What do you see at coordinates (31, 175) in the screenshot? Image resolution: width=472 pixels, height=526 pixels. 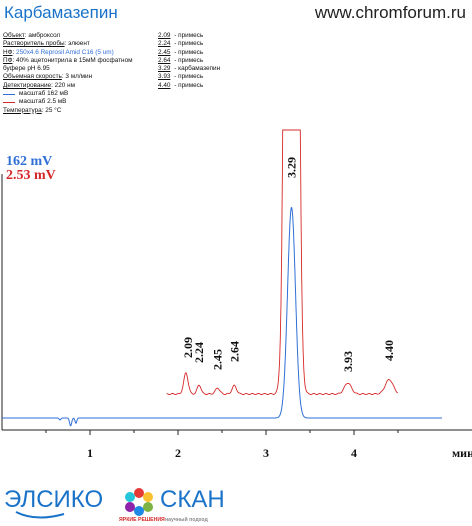 I see `scale-label-red: 2.53 mV` at bounding box center [31, 175].